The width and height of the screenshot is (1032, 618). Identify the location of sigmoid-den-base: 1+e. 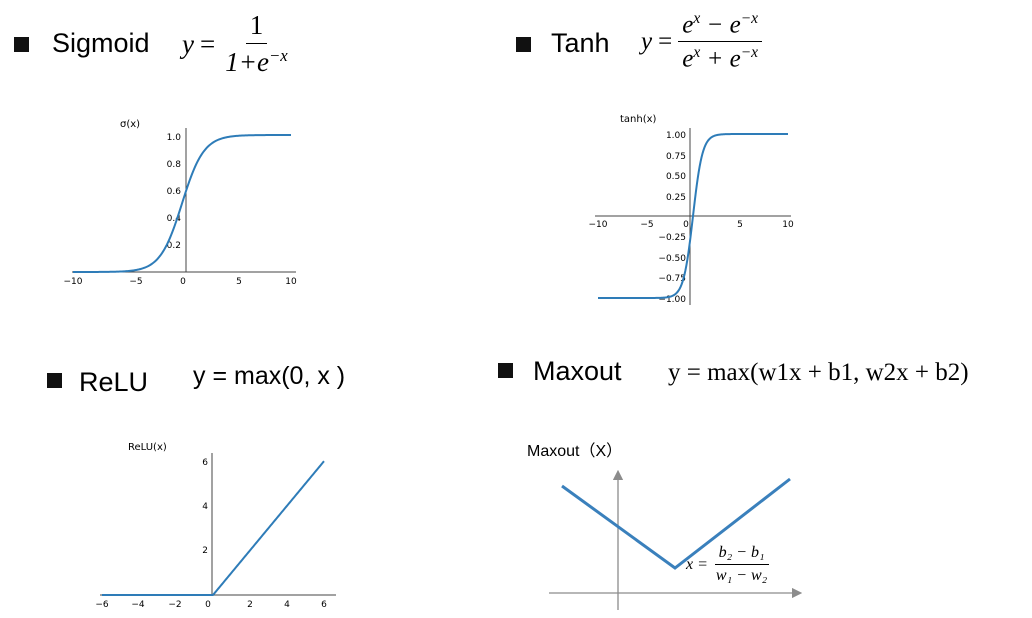
(247, 62).